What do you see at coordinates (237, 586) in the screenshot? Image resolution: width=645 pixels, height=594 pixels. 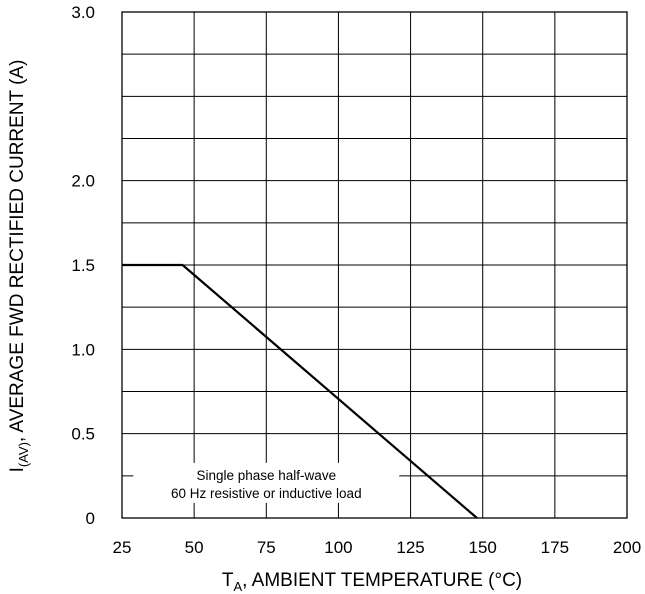 I see `x-axis-title-subscript: A` at bounding box center [237, 586].